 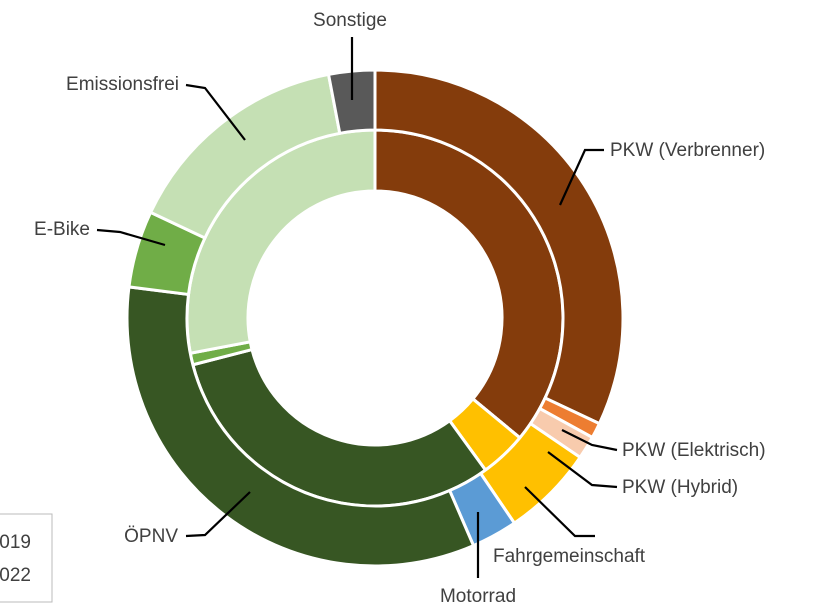 I want to click on category-label: PKW (Verbrenner), so click(x=687, y=150).